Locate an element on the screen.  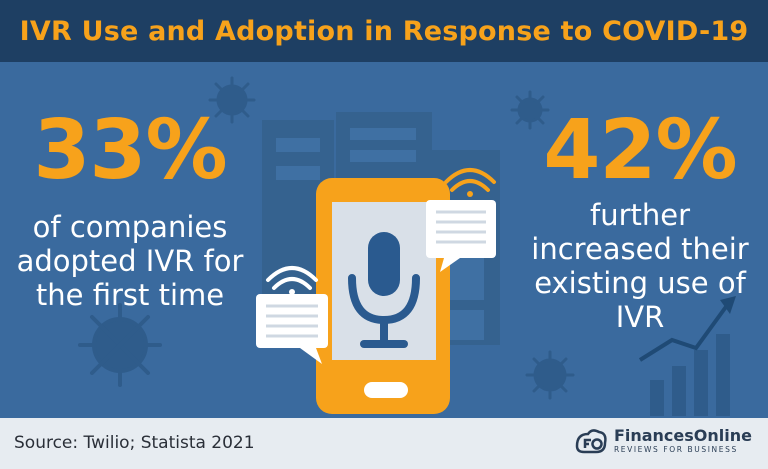
source-citation: Source: Twilio; Statista 2021 is located at coordinates (134, 443).